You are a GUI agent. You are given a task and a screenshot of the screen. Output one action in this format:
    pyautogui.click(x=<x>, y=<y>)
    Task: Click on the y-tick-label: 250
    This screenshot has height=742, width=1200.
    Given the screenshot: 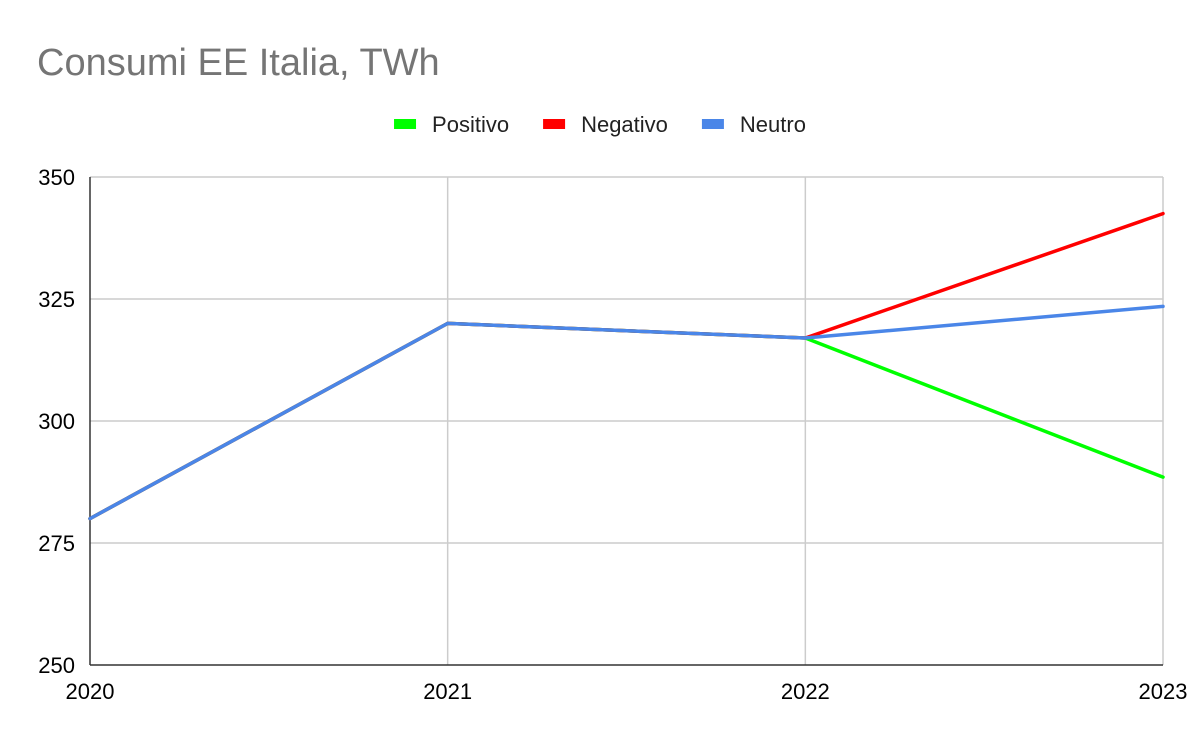 What is the action you would take?
    pyautogui.click(x=56, y=665)
    